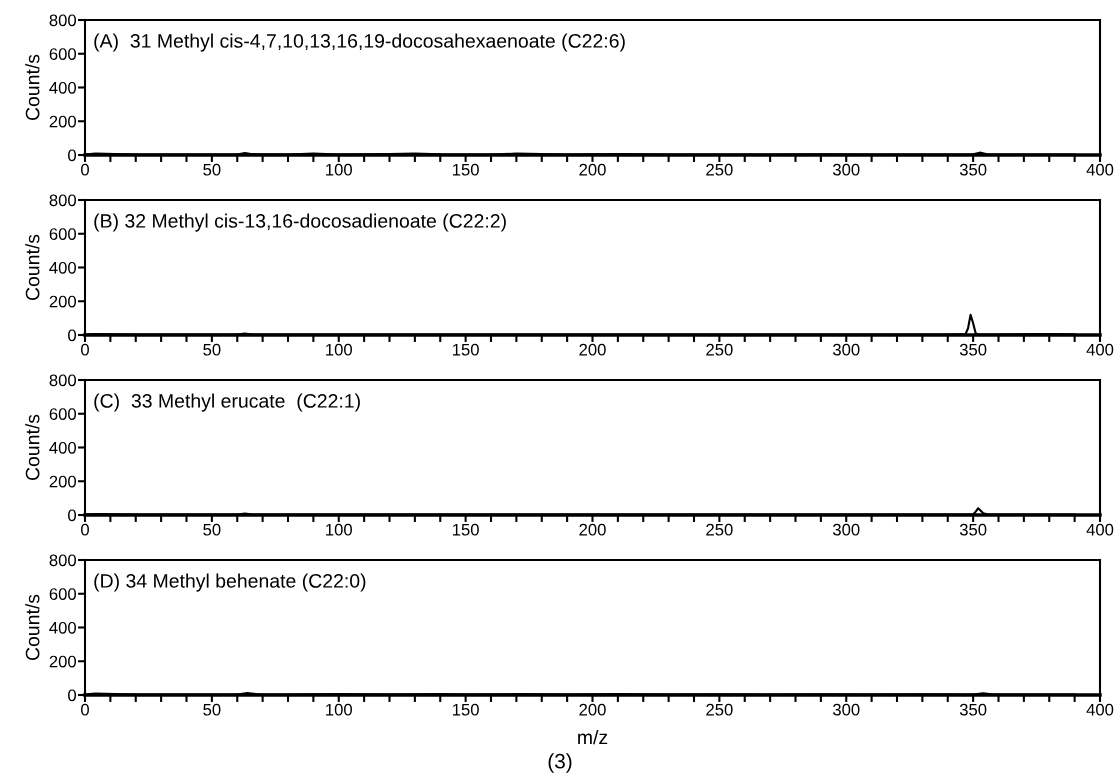  Describe the element at coordinates (230, 582) in the screenshot. I see `text: (D) 34 Methyl behenate (C22:0)` at that location.